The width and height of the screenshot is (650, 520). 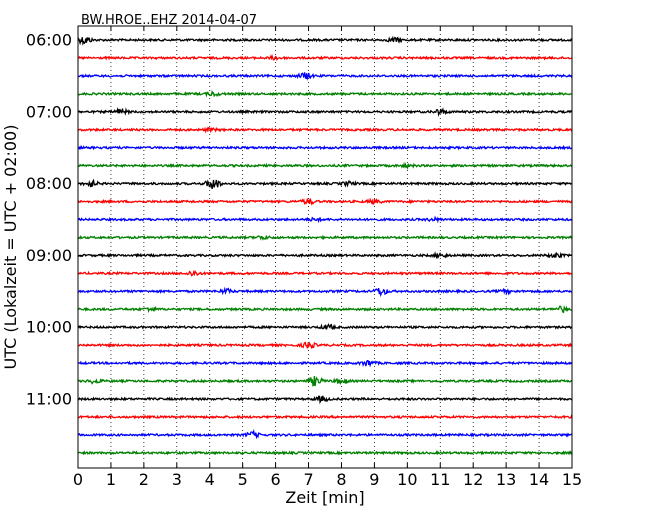 I want to click on x-tick-label: 8, so click(x=341, y=479).